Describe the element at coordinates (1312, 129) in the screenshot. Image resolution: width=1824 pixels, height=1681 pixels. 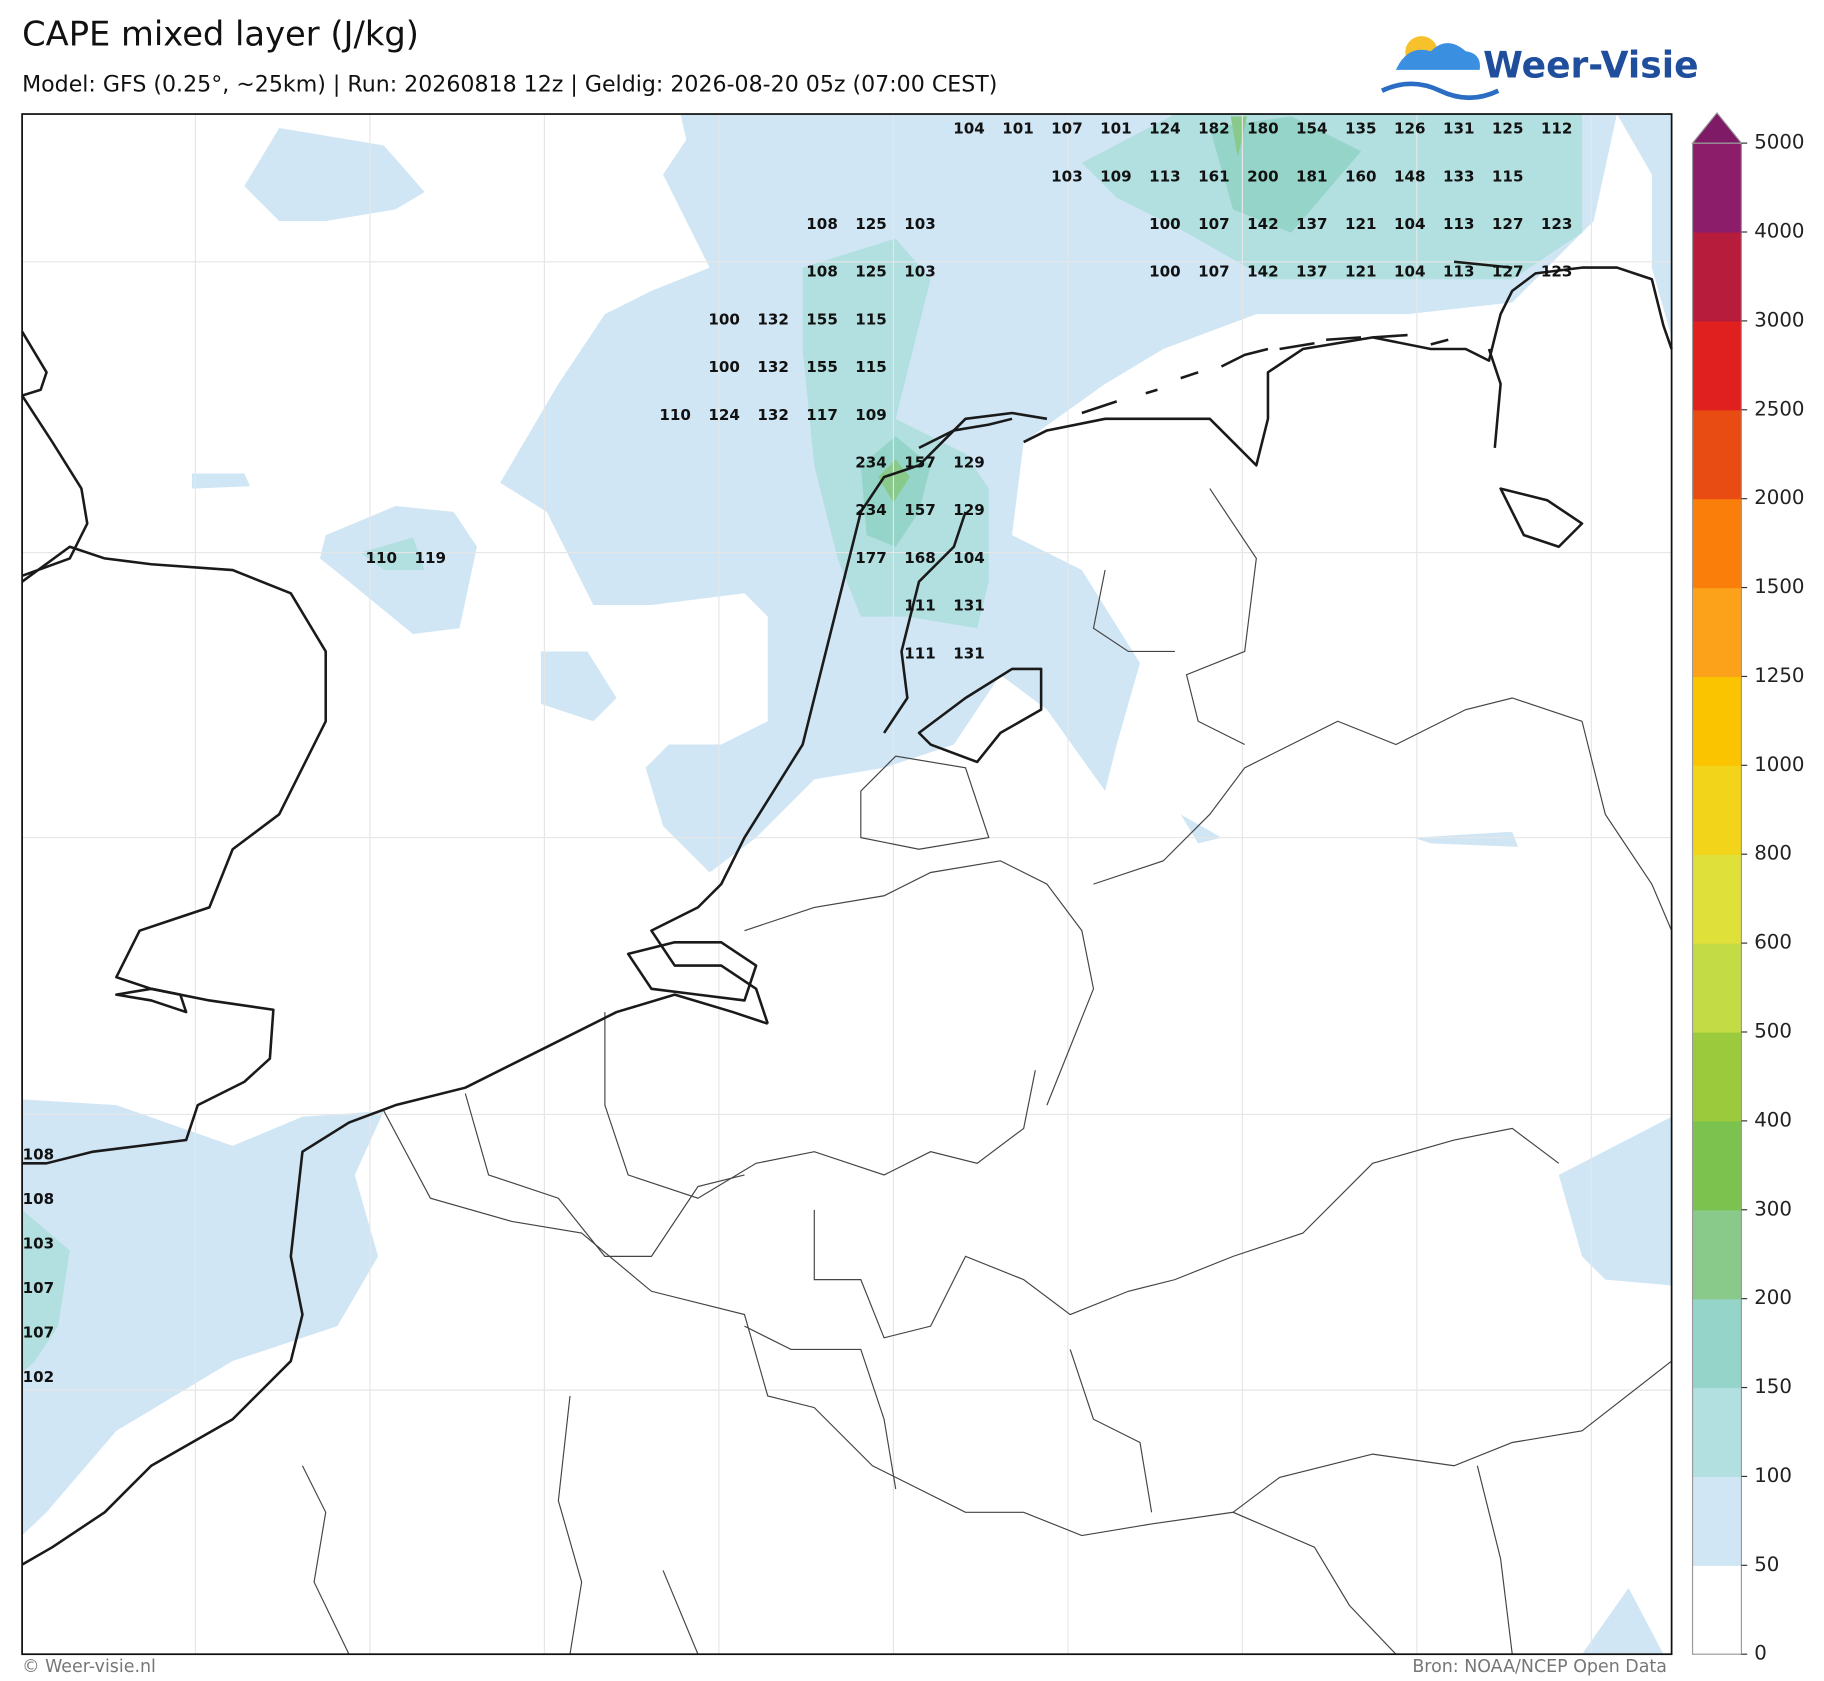
I see `cape-value-label: 154` at that location.